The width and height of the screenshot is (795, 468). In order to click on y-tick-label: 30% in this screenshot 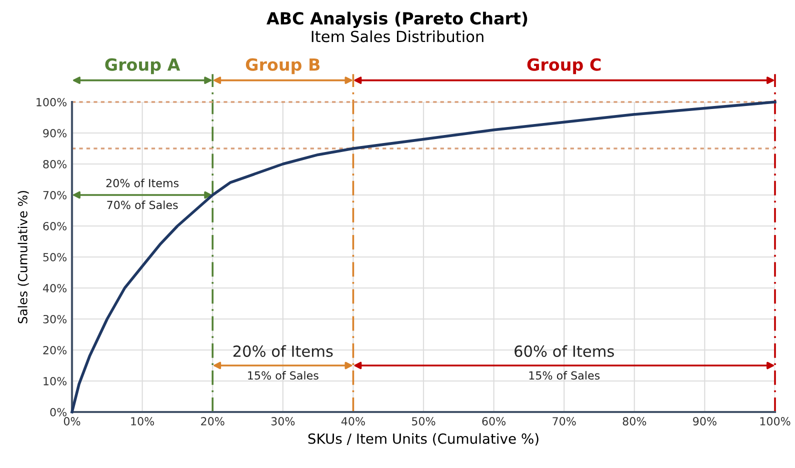, I will do `click(55, 319)`.